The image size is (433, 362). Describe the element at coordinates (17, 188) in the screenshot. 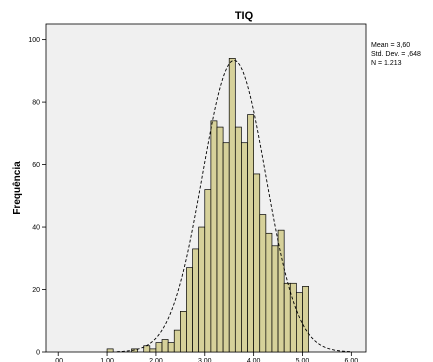

I see `y-axis-label: Frequência` at that location.